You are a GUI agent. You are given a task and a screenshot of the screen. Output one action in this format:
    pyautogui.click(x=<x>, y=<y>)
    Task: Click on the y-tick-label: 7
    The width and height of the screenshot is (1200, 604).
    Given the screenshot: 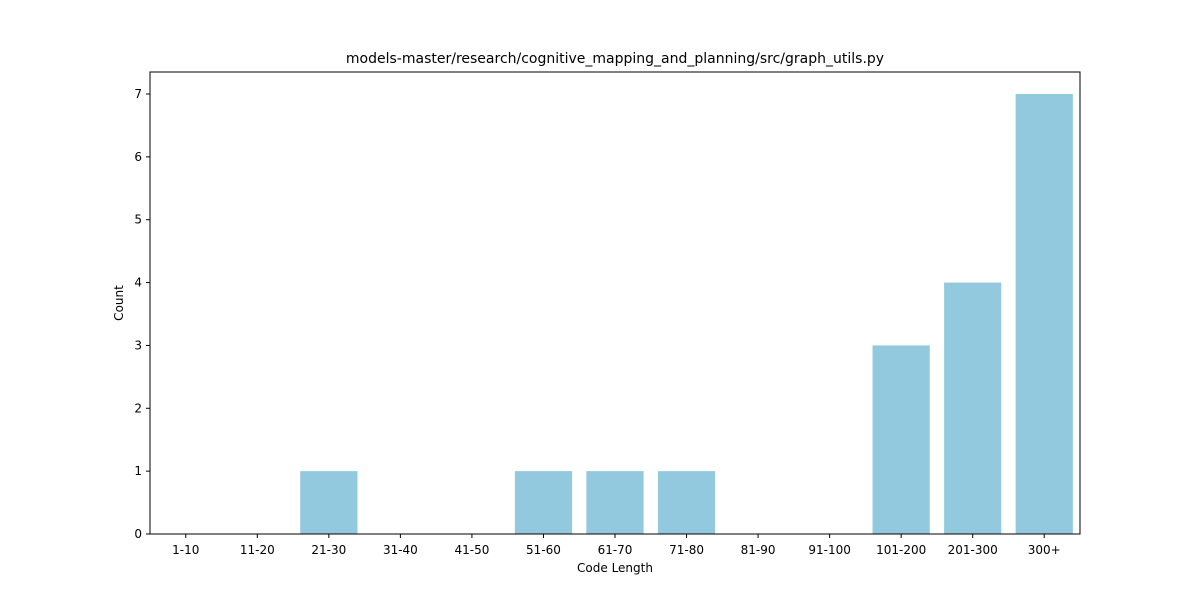 What is the action you would take?
    pyautogui.click(x=138, y=94)
    